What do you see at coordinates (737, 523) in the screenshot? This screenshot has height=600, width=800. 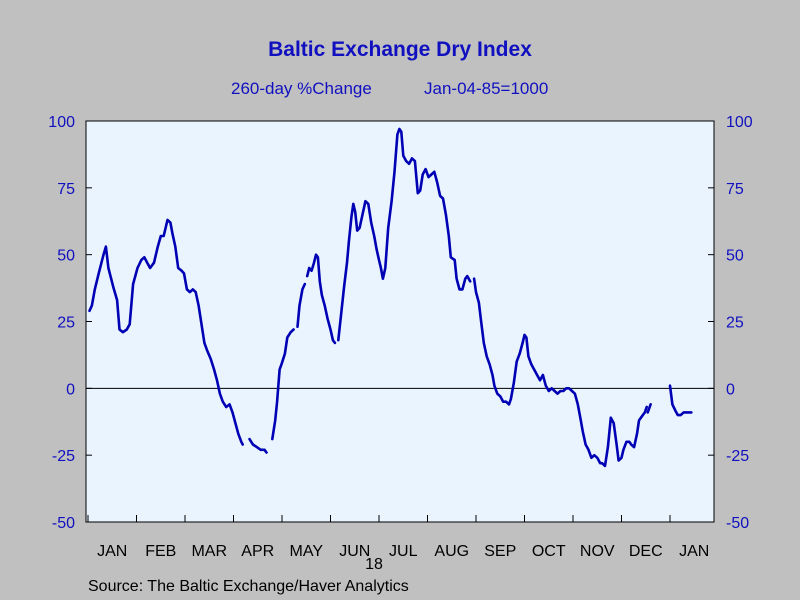 I see `y-tick-label-right: -50` at bounding box center [737, 523].